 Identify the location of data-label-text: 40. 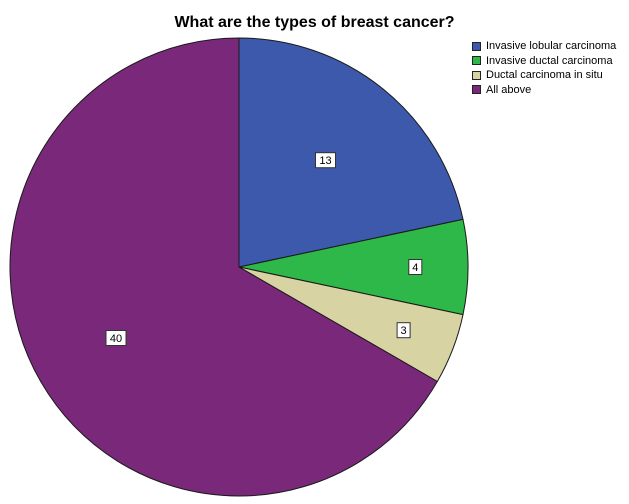
(116, 339).